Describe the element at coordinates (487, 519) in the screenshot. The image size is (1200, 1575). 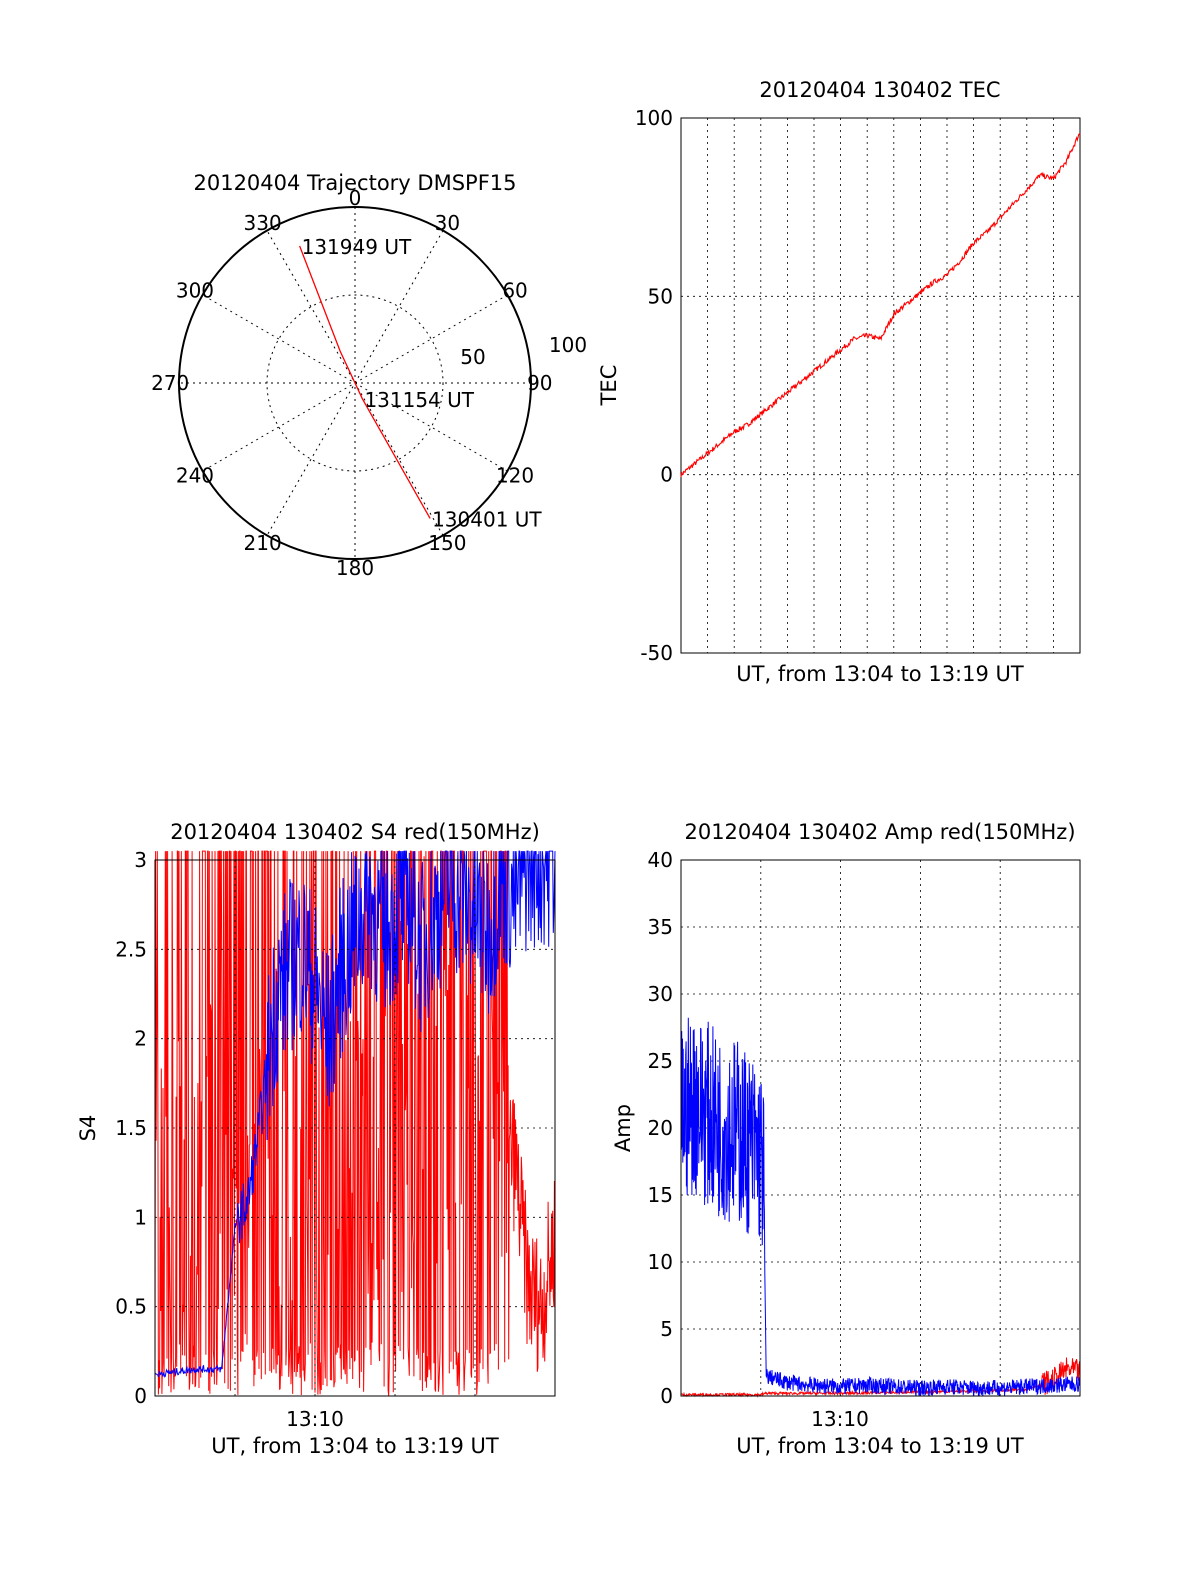
I see `trajectory-label-start: 130401 UT` at that location.